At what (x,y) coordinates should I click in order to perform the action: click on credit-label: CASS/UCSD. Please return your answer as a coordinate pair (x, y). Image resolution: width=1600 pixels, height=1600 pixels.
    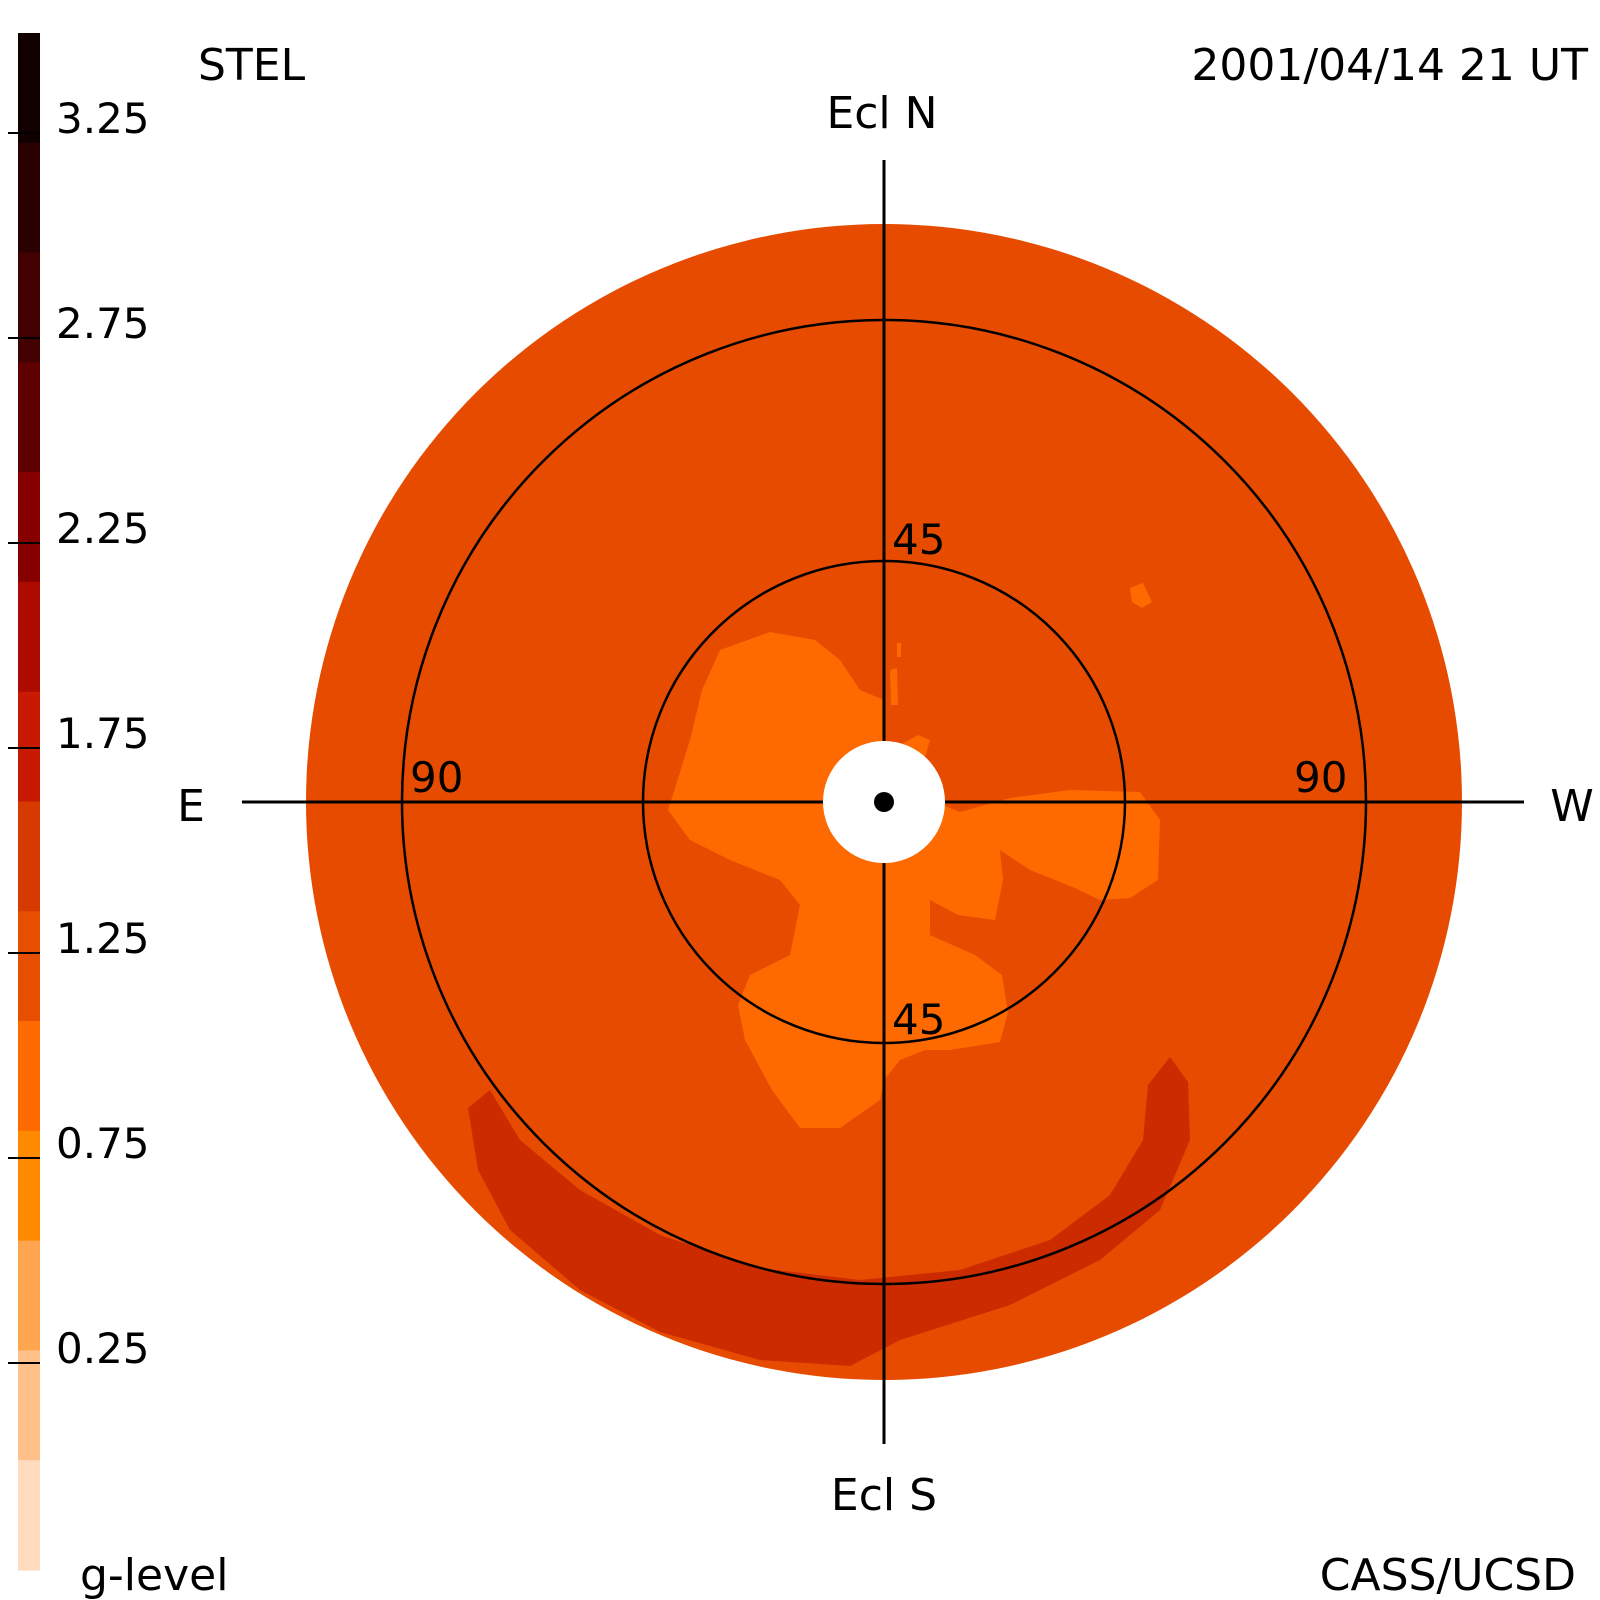
    Looking at the image, I should click on (1448, 1575).